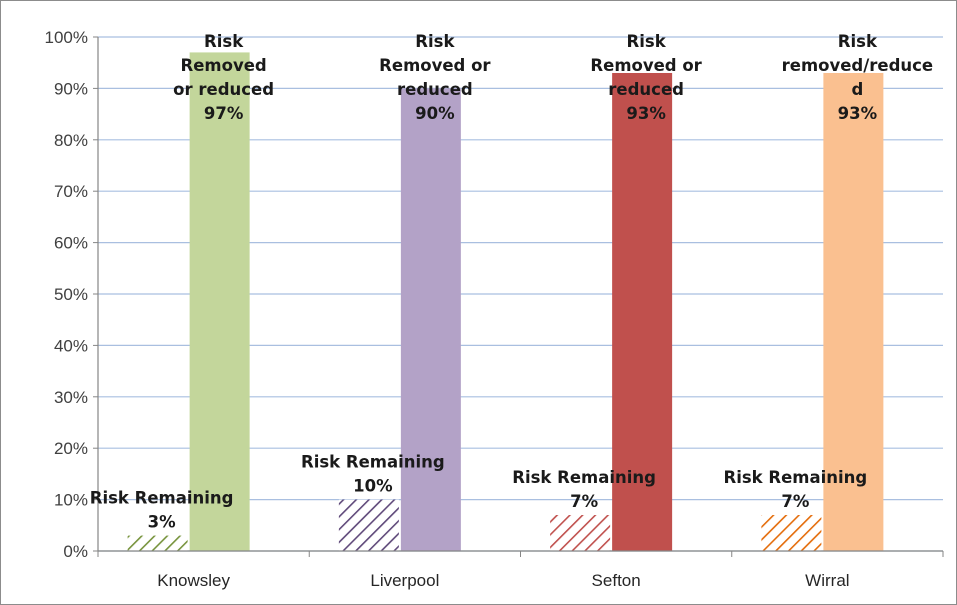 This screenshot has width=957, height=605. I want to click on x-category-label: Sefton, so click(616, 580).